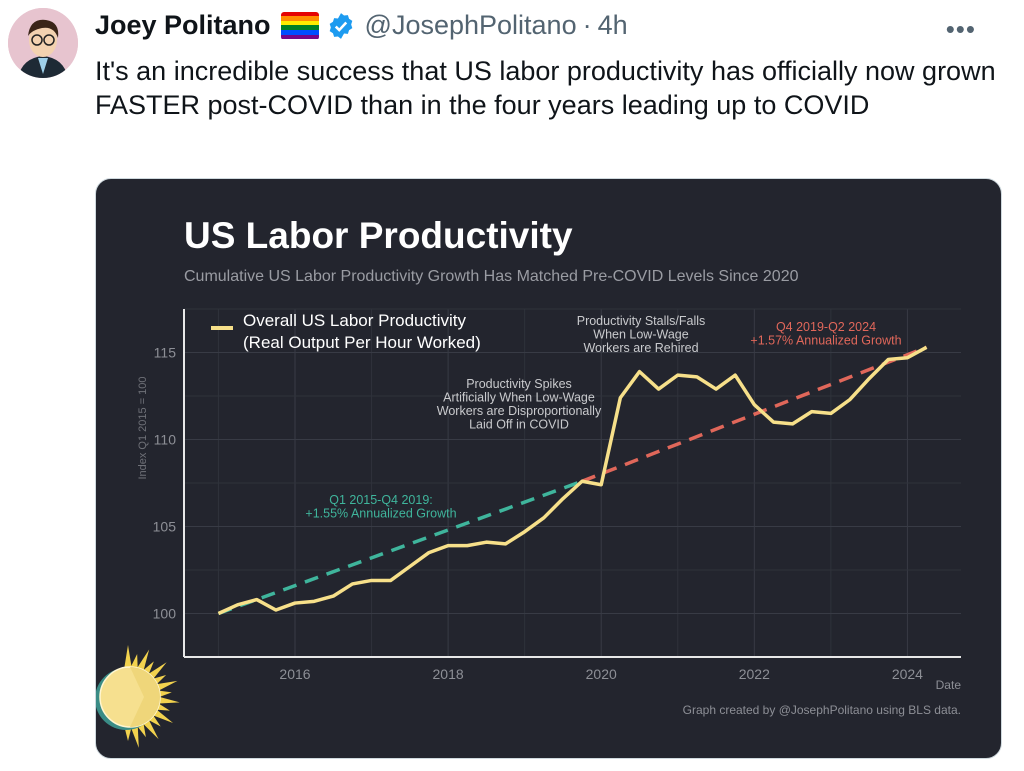 This screenshot has height=771, width=1024. What do you see at coordinates (380, 514) in the screenshot?
I see `annotation-text: +1.55% Annualized Growth` at bounding box center [380, 514].